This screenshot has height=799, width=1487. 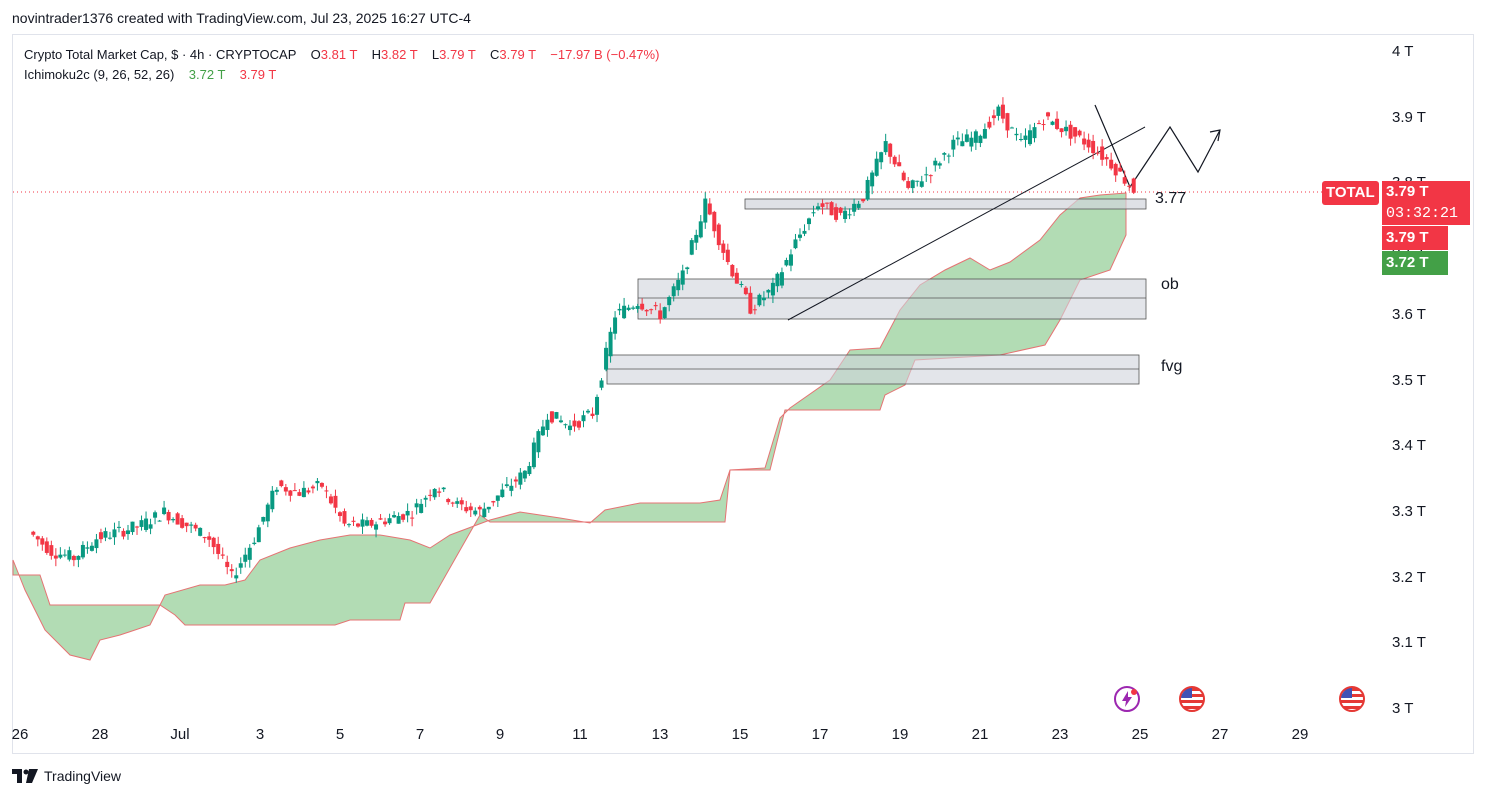 What do you see at coordinates (83, 776) in the screenshot?
I see `brand-name: TradingView` at bounding box center [83, 776].